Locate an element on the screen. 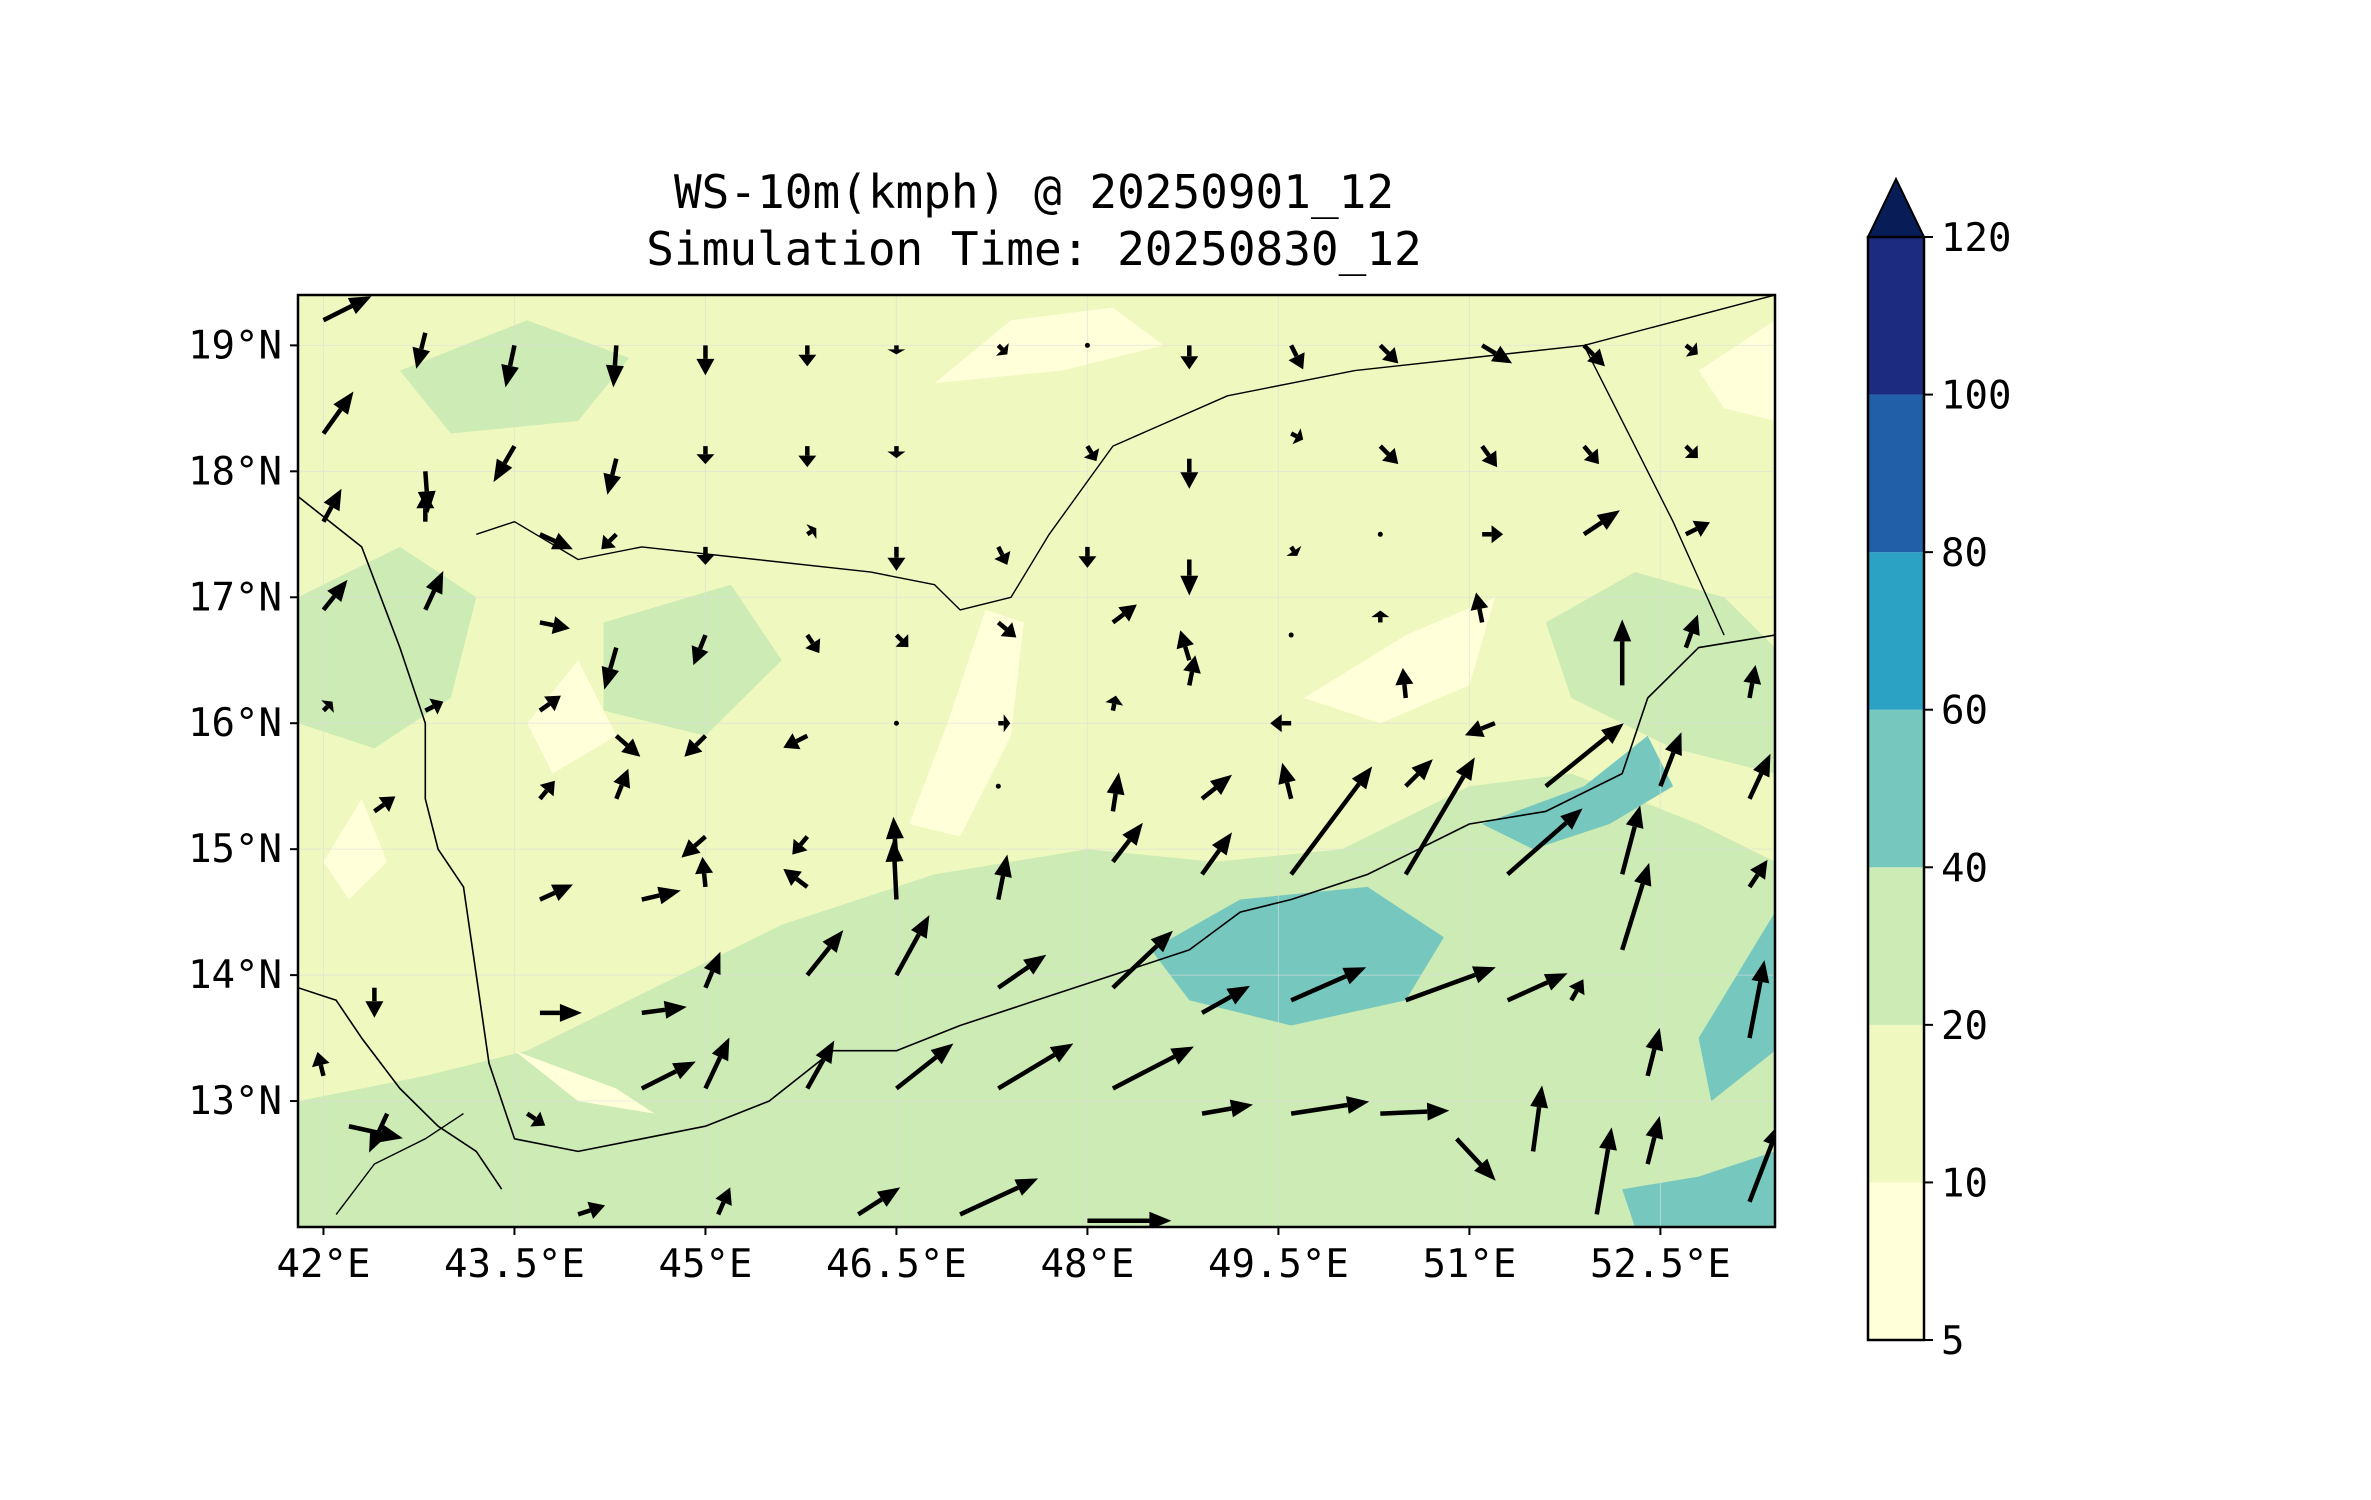 The width and height of the screenshot is (2371, 1500). y-tick-label-1: 14°N is located at coordinates (235, 975).